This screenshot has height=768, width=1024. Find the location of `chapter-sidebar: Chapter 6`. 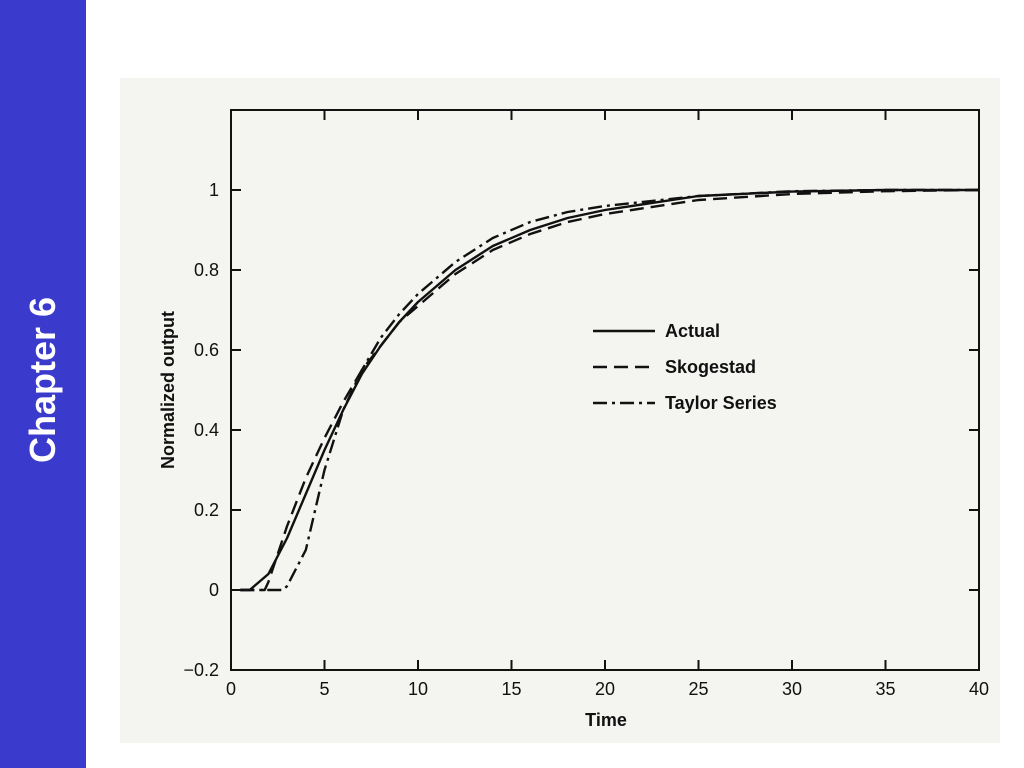

chapter-sidebar: Chapter 6 is located at coordinates (43, 384).